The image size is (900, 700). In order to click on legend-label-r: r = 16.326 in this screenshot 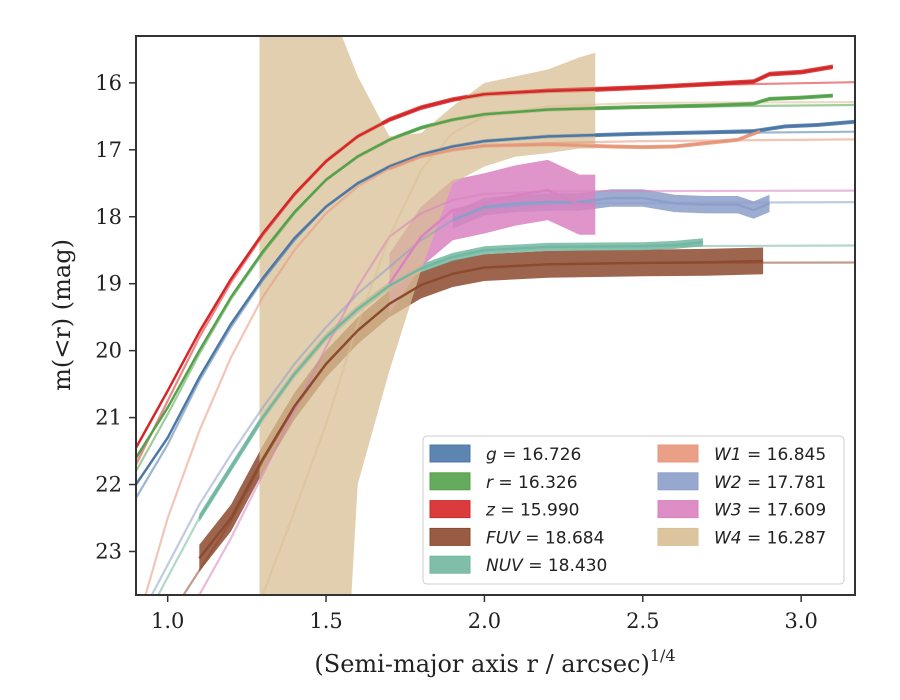, I will do `click(532, 483)`.